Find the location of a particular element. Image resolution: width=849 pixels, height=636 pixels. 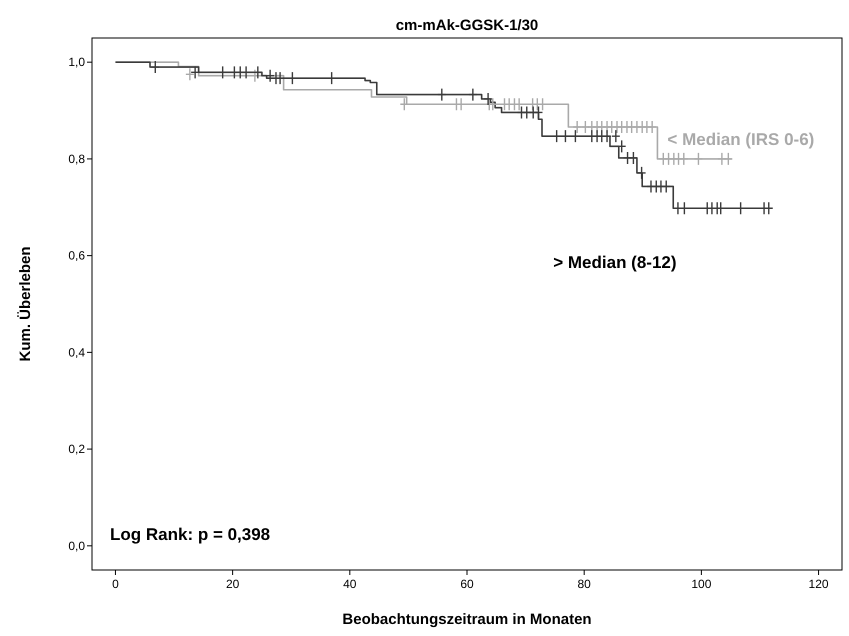

y-tick-label: 0,2 is located at coordinates (77, 449).